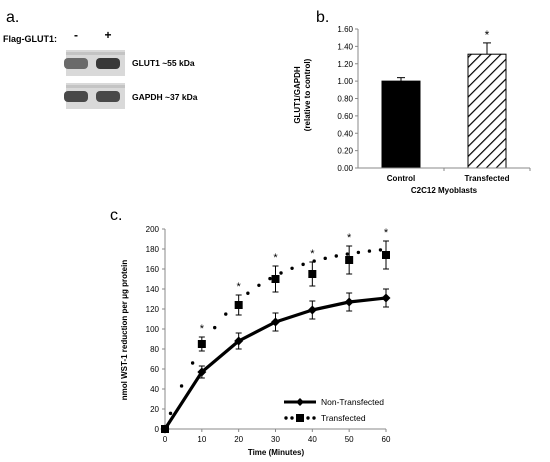 The width and height of the screenshot is (550, 462). Describe the element at coordinates (487, 111) in the screenshot. I see `bar-transfected` at that location.